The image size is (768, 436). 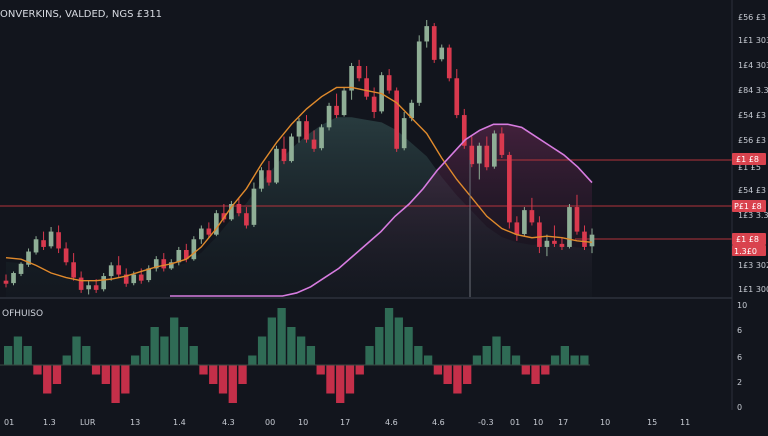 I want to click on price-axis-label: £56 £3, so click(x=752, y=17).